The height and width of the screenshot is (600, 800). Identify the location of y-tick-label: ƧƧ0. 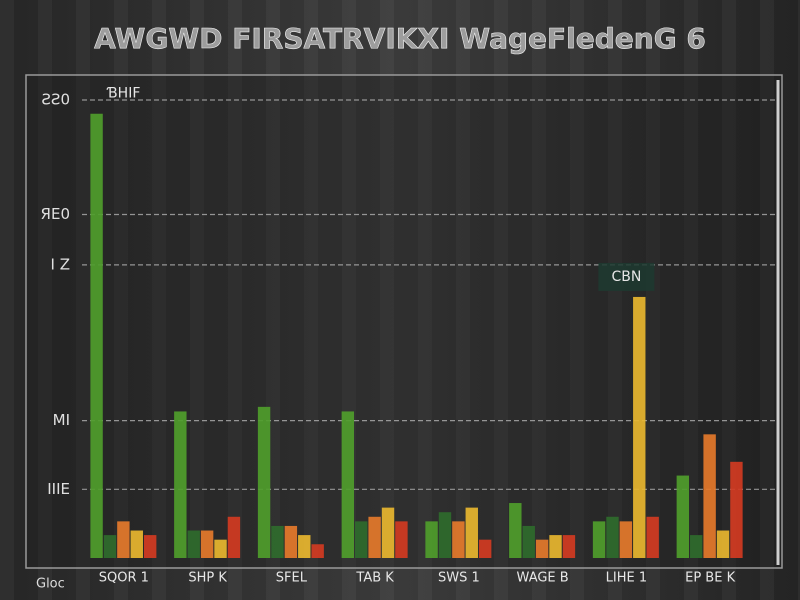
(55, 100).